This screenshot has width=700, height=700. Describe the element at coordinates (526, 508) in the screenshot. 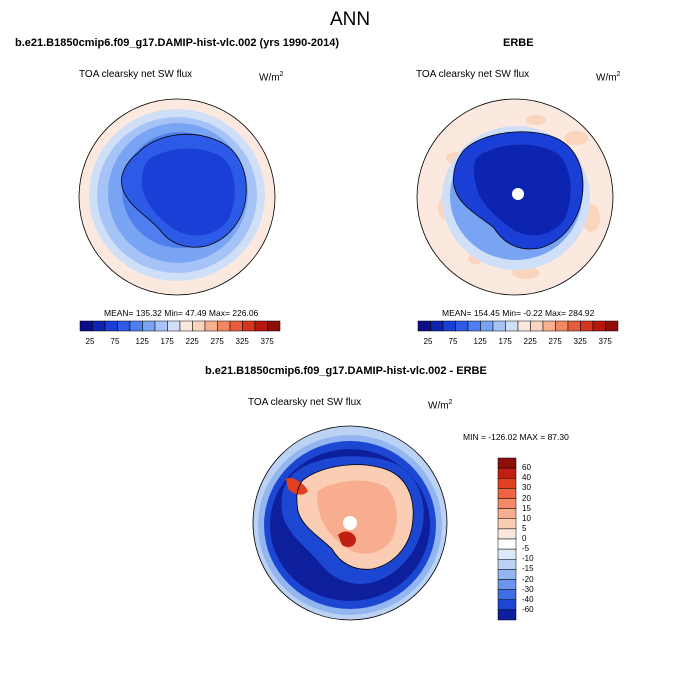

I see `diff-colorbar-tick-label: 15` at that location.